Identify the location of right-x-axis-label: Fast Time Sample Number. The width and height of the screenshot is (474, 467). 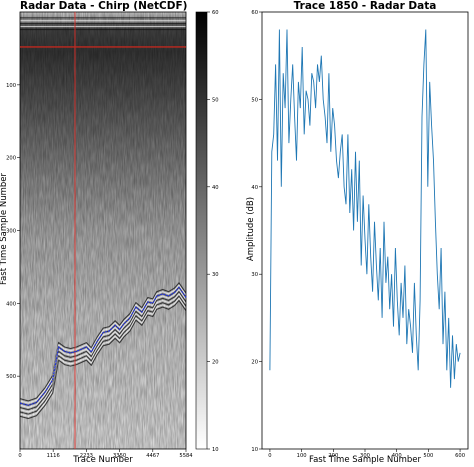
(364, 460).